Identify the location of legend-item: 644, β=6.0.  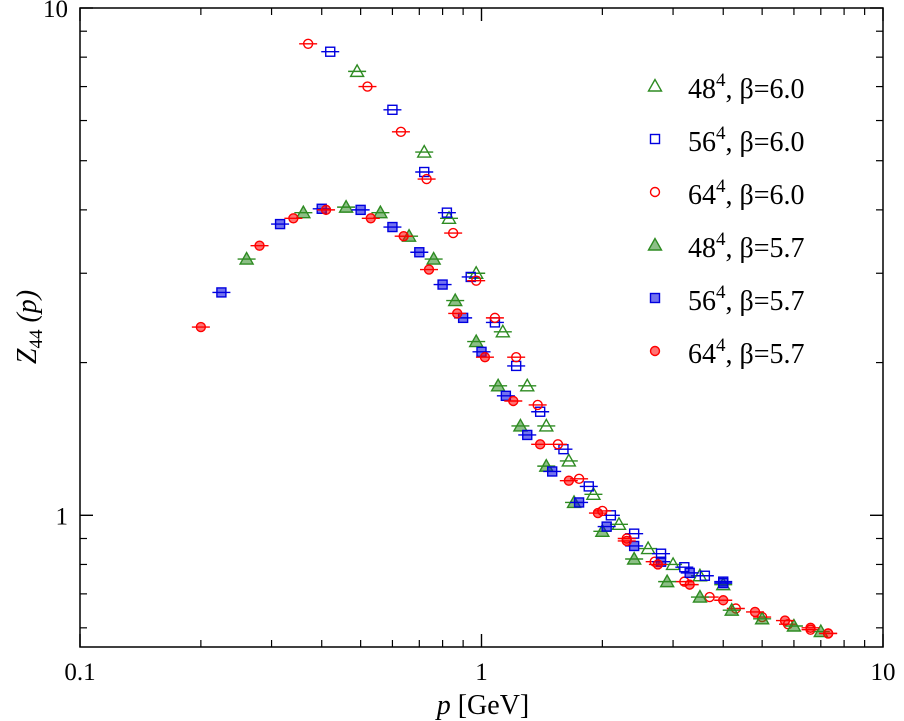
(727, 193).